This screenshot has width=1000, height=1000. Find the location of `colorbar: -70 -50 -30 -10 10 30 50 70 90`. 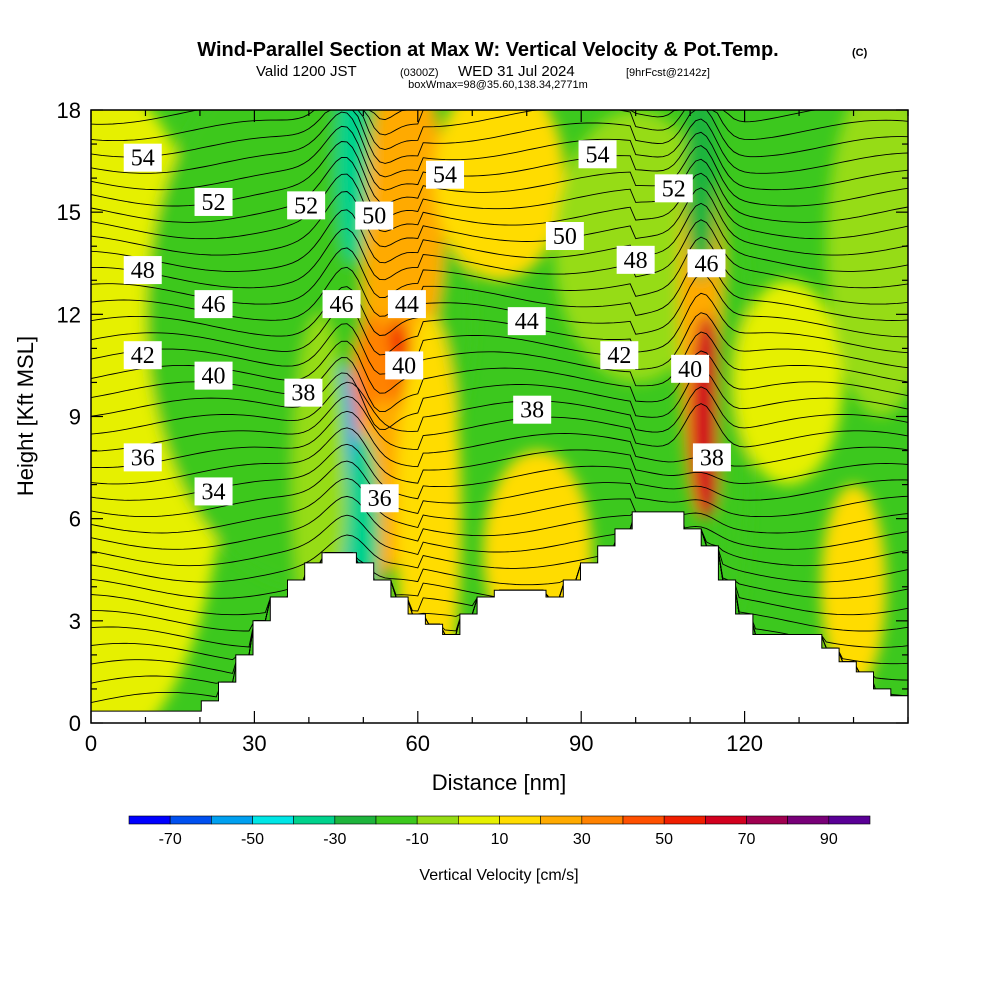

colorbar: -70 -50 -30 -10 10 30 50 70 90 is located at coordinates (499, 831).